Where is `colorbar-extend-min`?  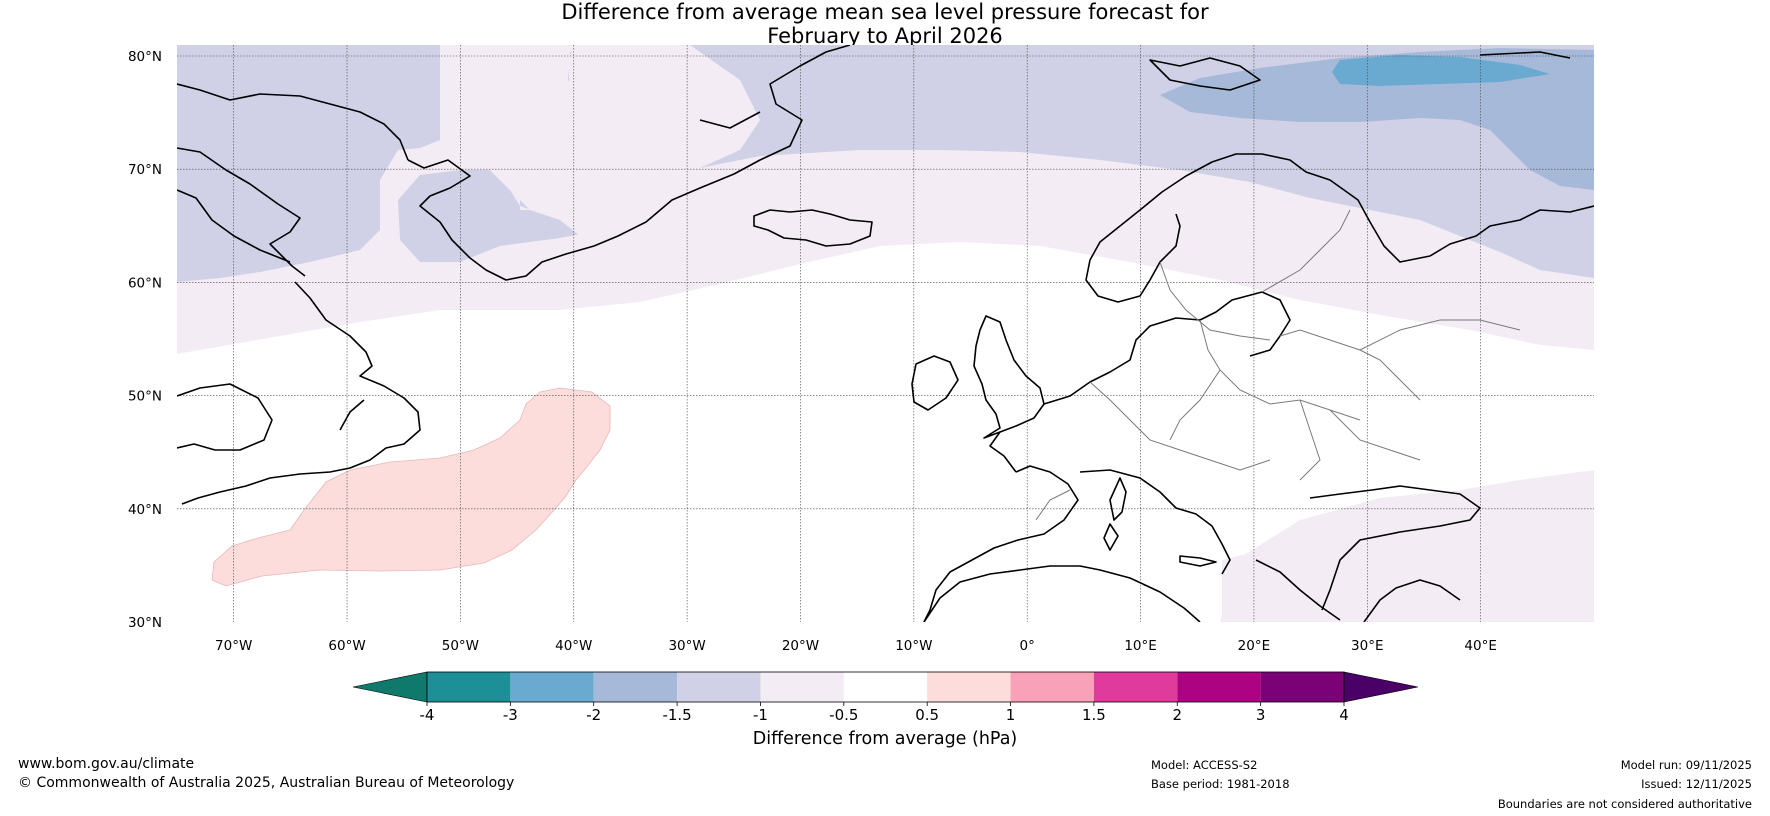
colorbar-extend-min is located at coordinates (390, 687).